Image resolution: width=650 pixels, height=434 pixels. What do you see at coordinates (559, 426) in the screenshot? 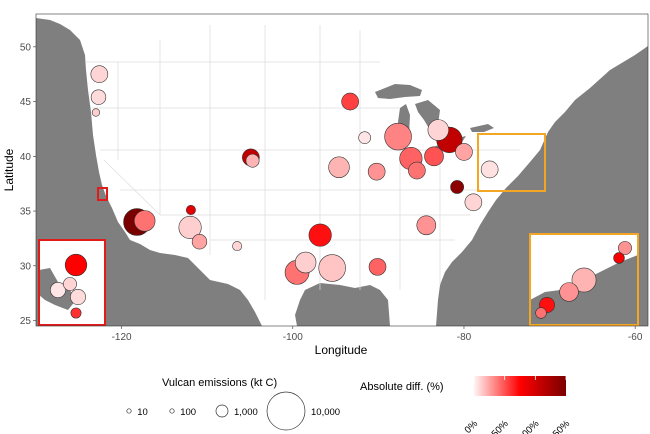
I see `color-legend-label: 150%` at bounding box center [559, 426].